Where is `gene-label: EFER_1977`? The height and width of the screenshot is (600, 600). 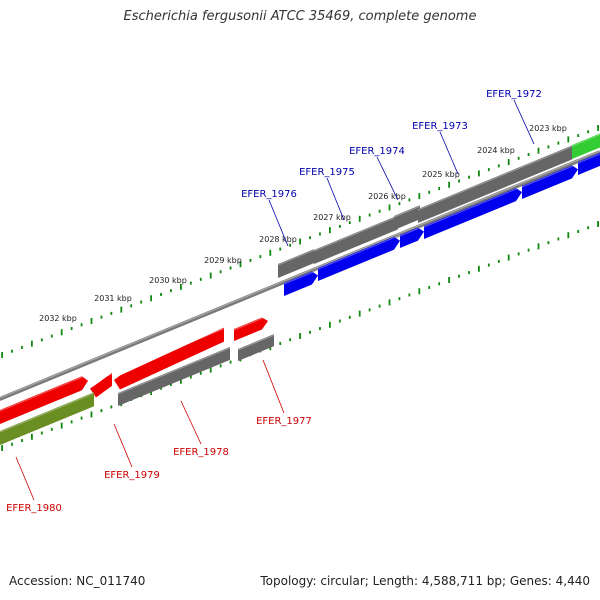 gene-label: EFER_1977 is located at coordinates (284, 421).